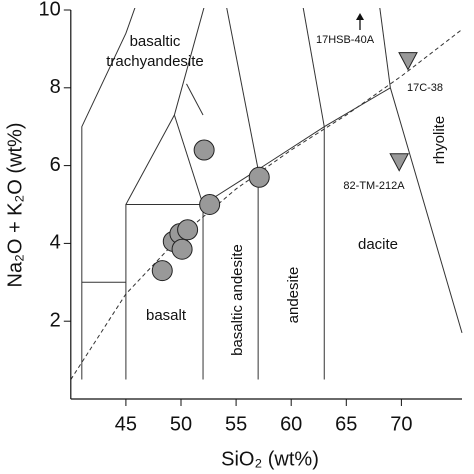 This screenshot has width=474, height=474. Describe the element at coordinates (126, 424) in the screenshot. I see `x-tick-label: 45` at that location.